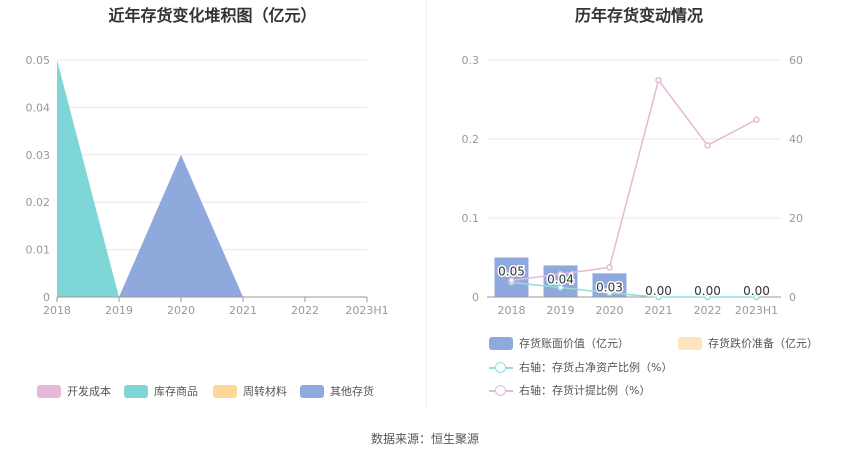  Describe the element at coordinates (38, 250) in the screenshot. I see `left-y-tick-label: 0.01` at that location.